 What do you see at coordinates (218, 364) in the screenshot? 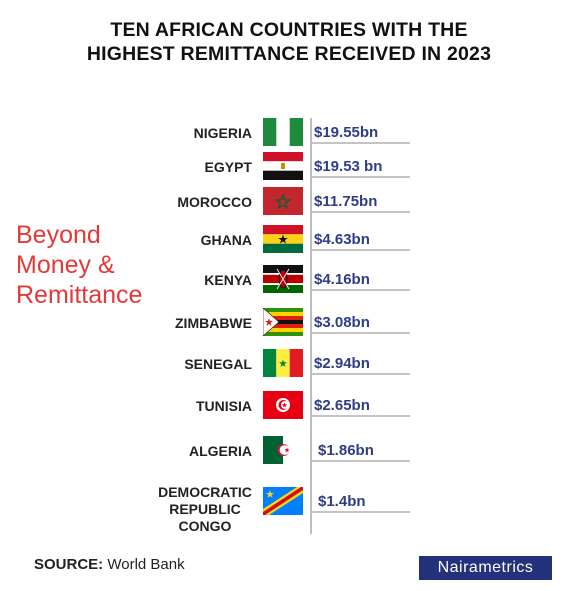
I see `country-name: SENEGAL` at bounding box center [218, 364].